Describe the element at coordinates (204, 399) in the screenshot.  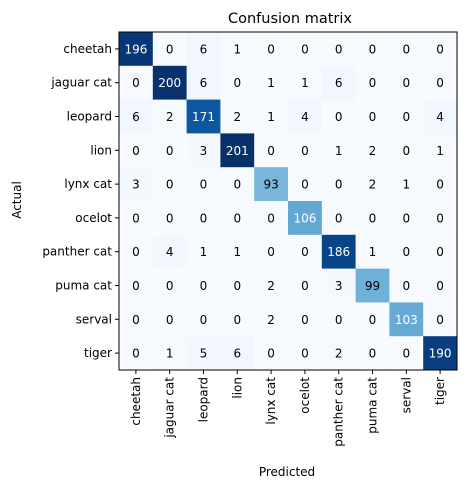
I see `x-tick-label: leopard` at that location.